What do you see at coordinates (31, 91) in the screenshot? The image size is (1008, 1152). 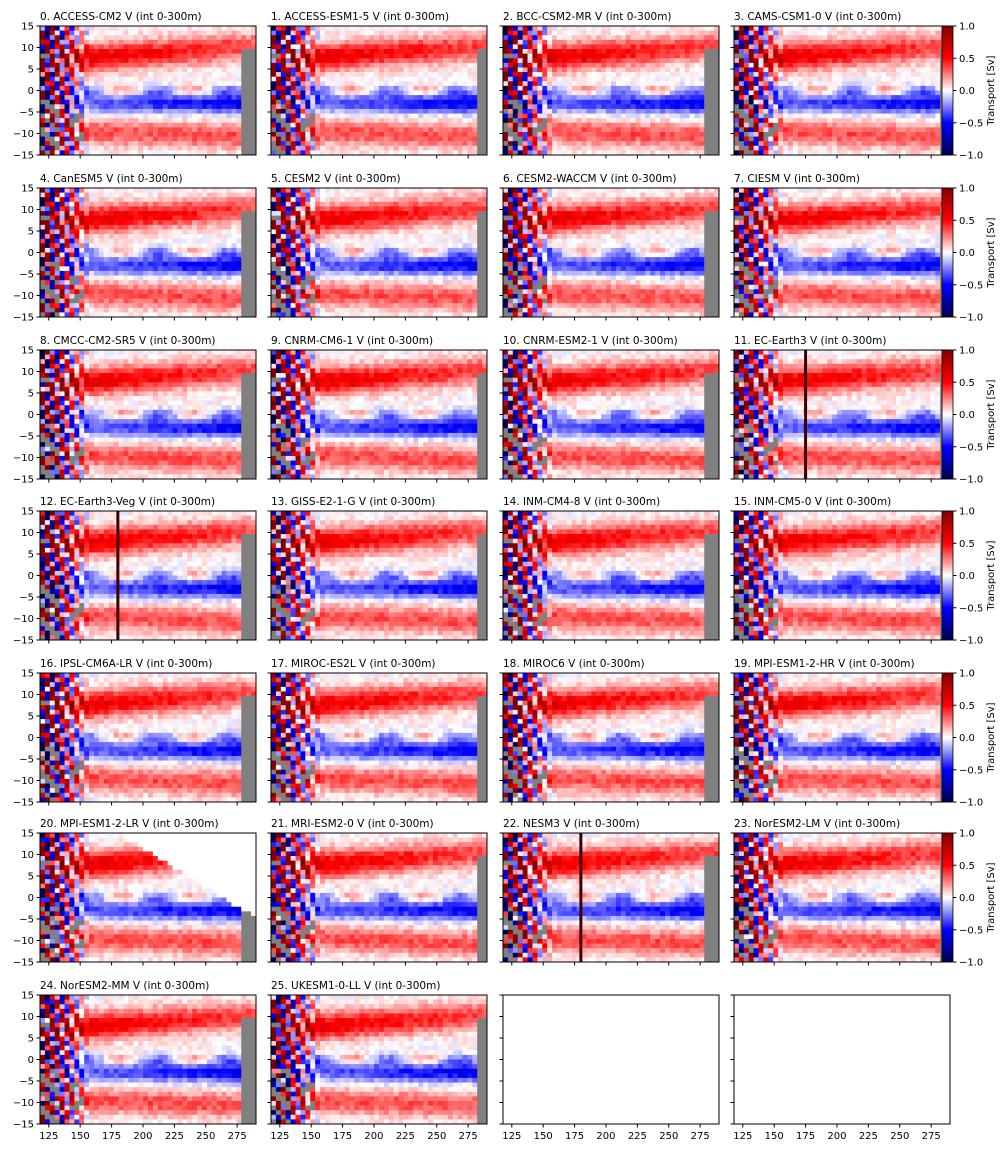 I see `y-tick-label: 0` at bounding box center [31, 91].